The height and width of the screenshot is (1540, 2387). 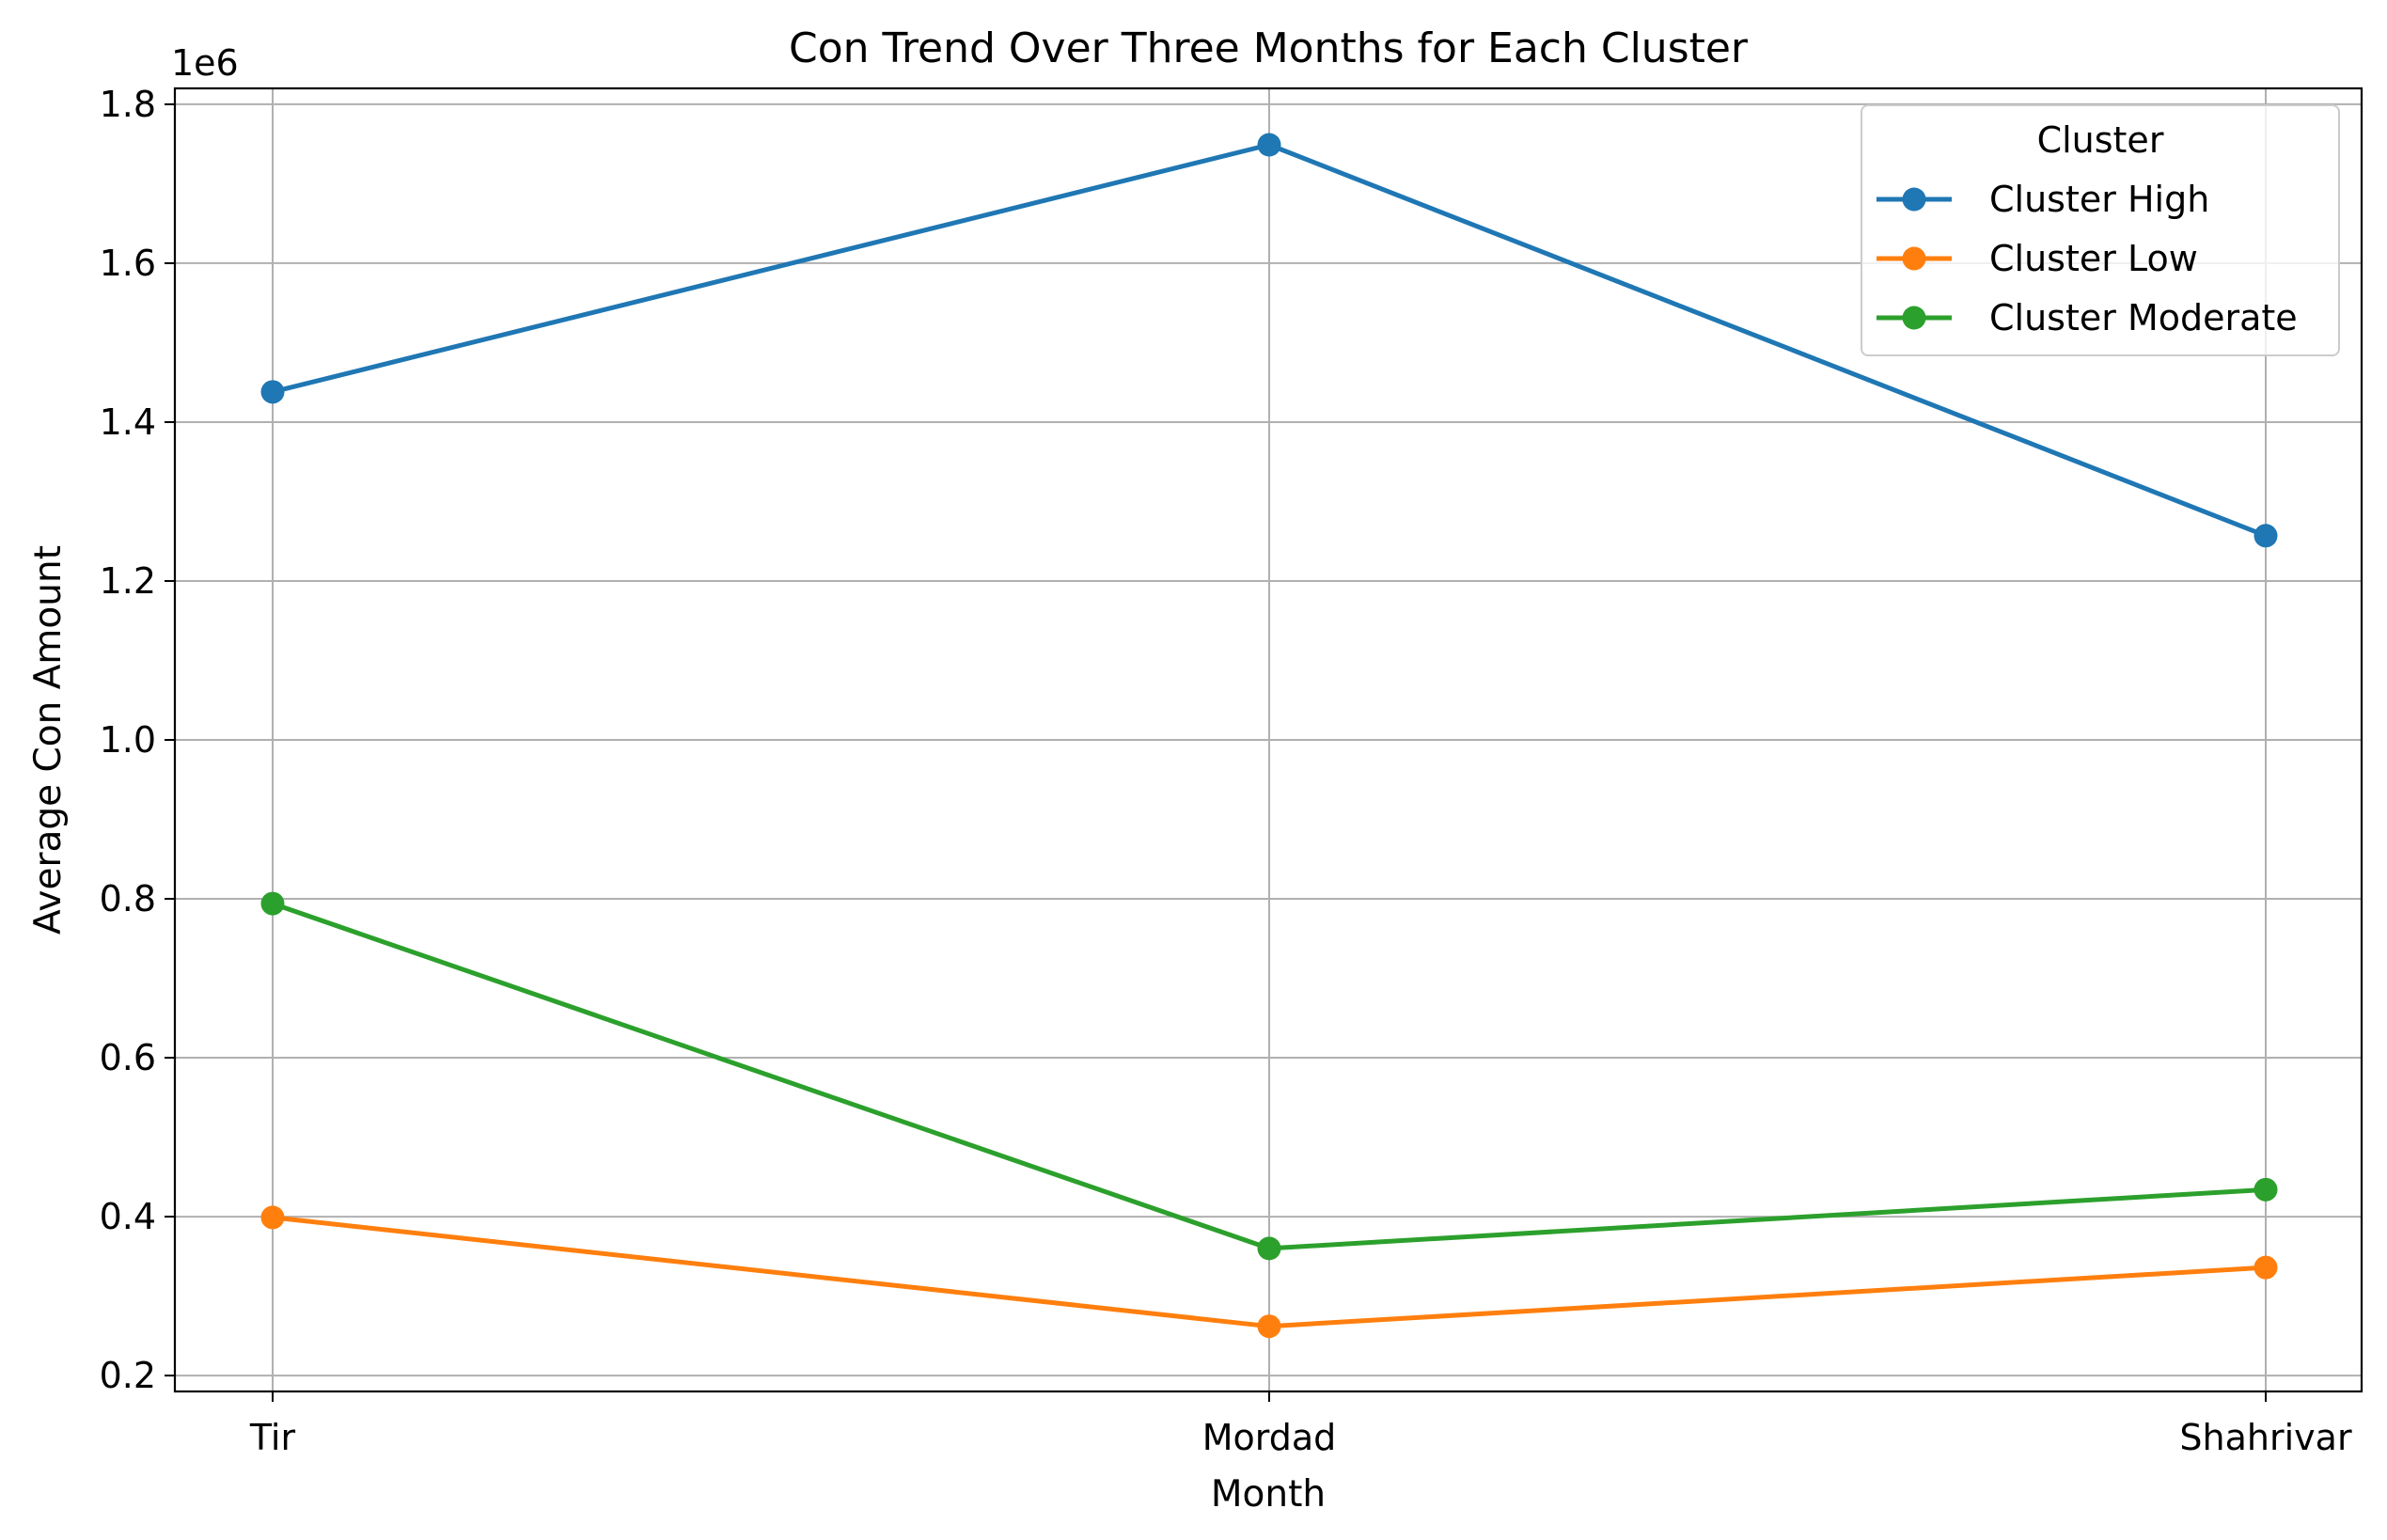 I want to click on legend-label: Cluster Moderate, so click(x=2143, y=318).